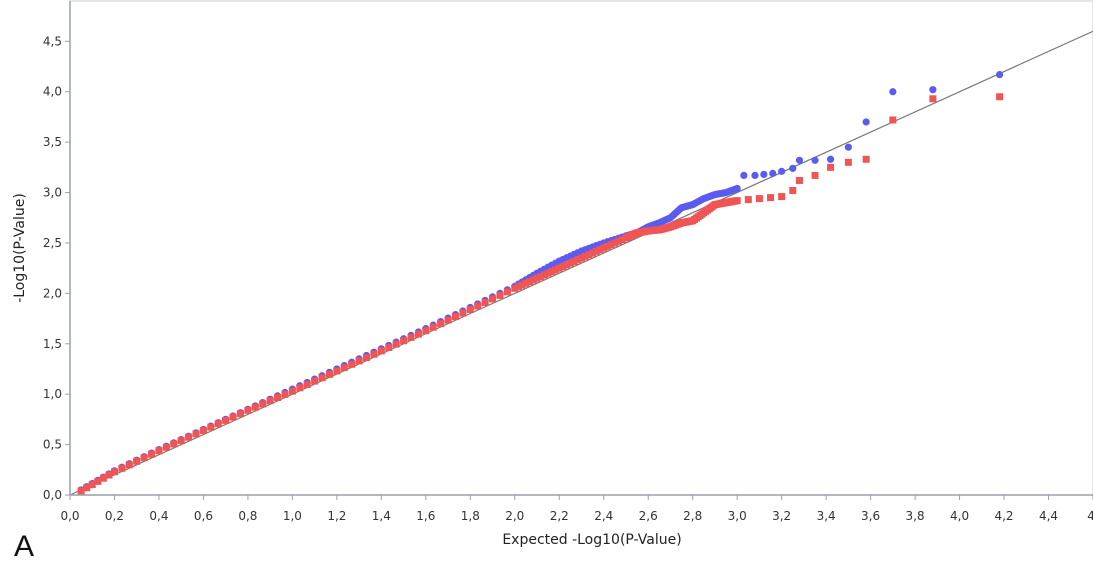 This screenshot has height=563, width=1093. What do you see at coordinates (381, 516) in the screenshot?
I see `x-tick-label: 1,4` at bounding box center [381, 516].